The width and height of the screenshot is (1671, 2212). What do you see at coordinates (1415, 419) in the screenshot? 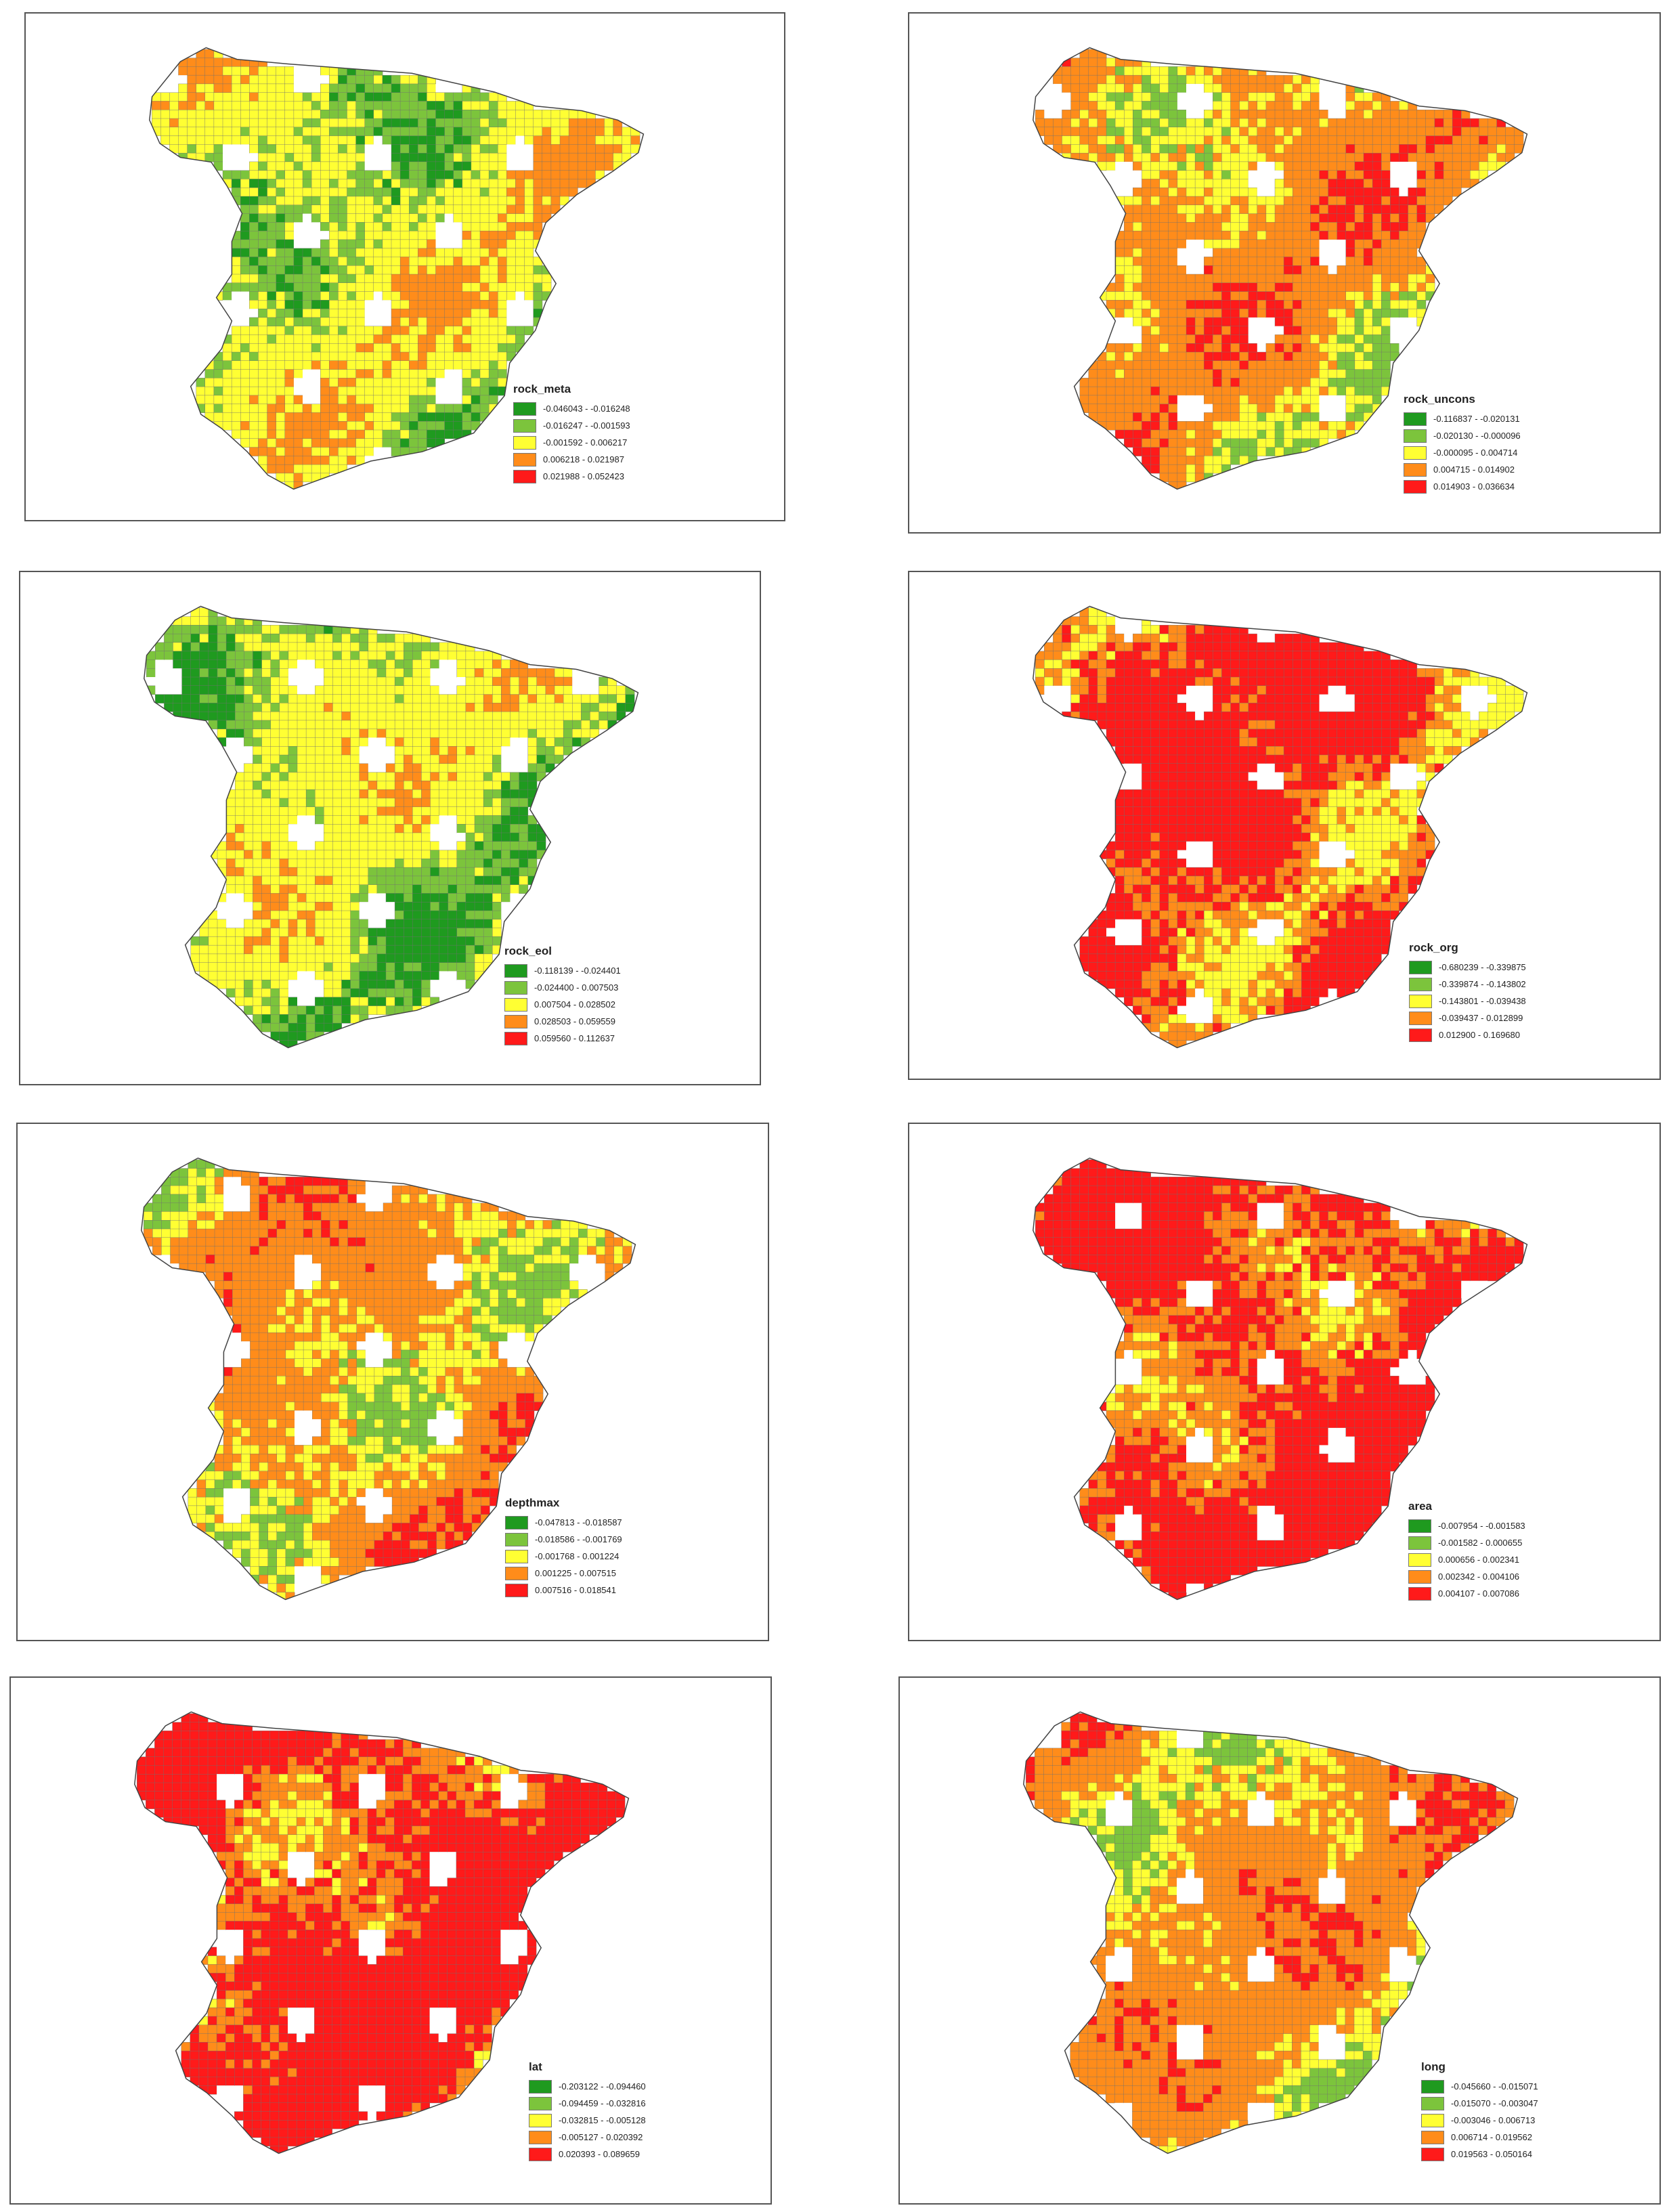
I see `legend-swatch` at bounding box center [1415, 419].